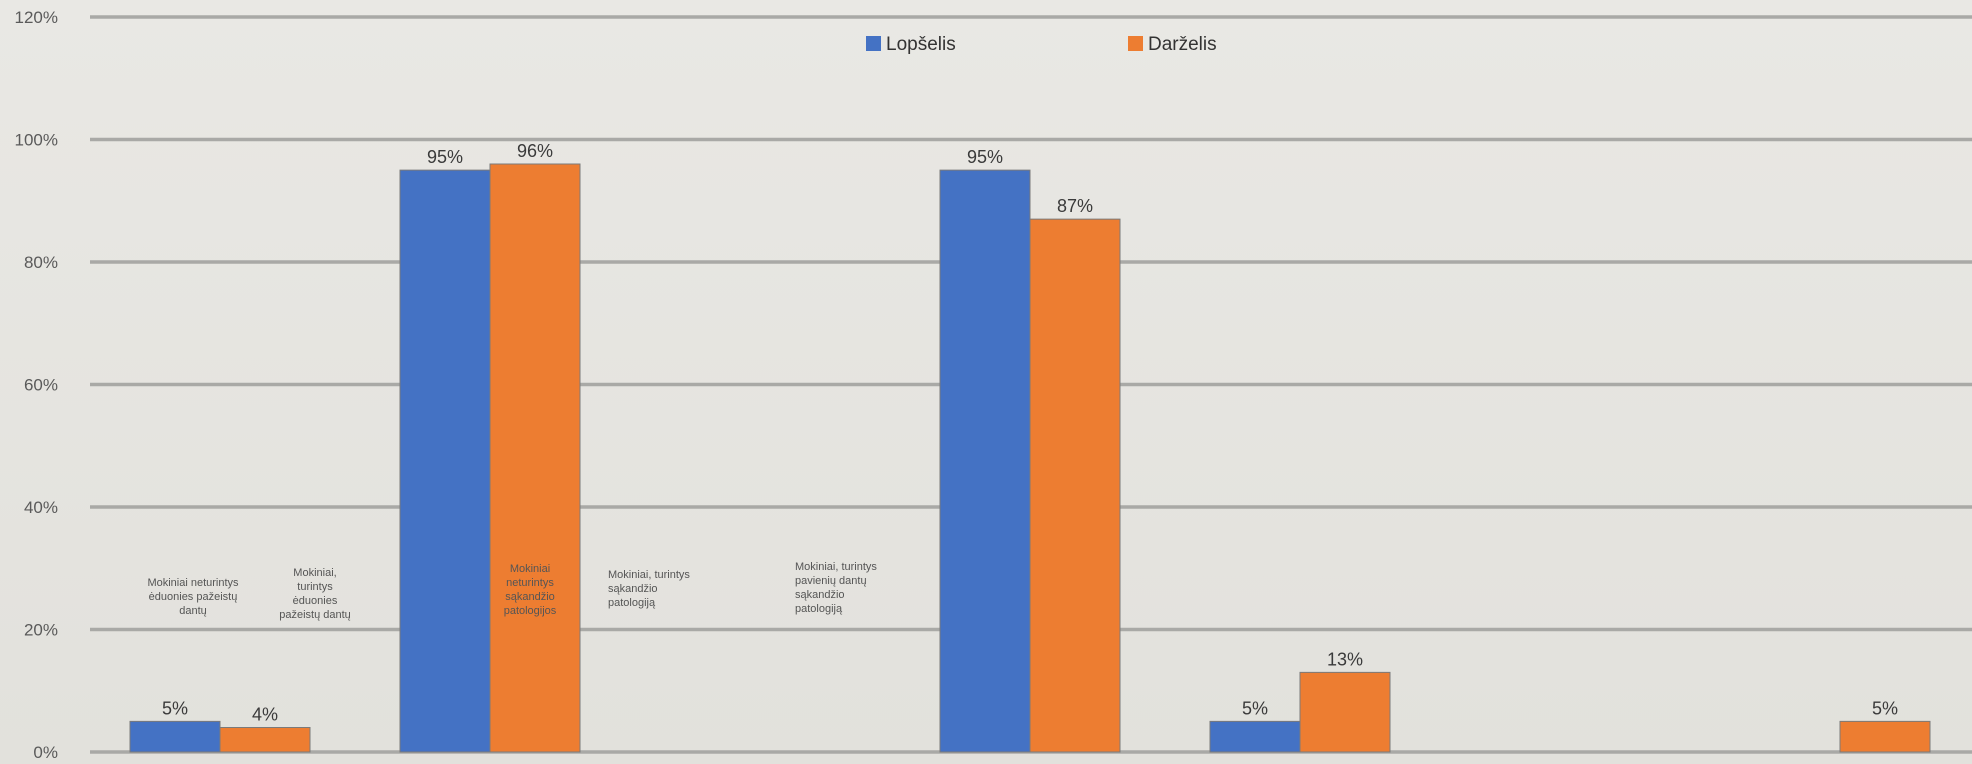 Image resolution: width=1972 pixels, height=764 pixels. What do you see at coordinates (530, 590) in the screenshot?
I see `category-label: Mokiniai neturintys sąkandžio patologijos` at bounding box center [530, 590].